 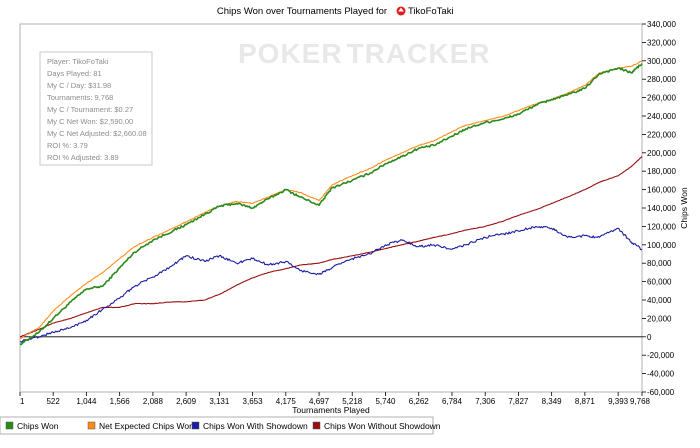 I want to click on x-tick-label: 8,349, so click(x=552, y=401).